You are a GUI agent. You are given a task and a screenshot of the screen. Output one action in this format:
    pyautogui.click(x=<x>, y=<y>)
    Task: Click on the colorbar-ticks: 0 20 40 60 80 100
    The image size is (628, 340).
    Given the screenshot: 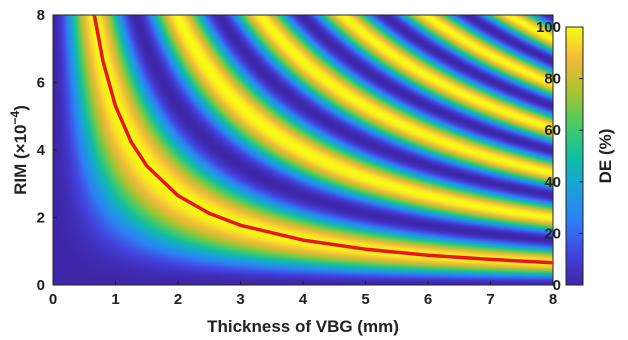 What is the action you would take?
    pyautogui.click(x=559, y=156)
    